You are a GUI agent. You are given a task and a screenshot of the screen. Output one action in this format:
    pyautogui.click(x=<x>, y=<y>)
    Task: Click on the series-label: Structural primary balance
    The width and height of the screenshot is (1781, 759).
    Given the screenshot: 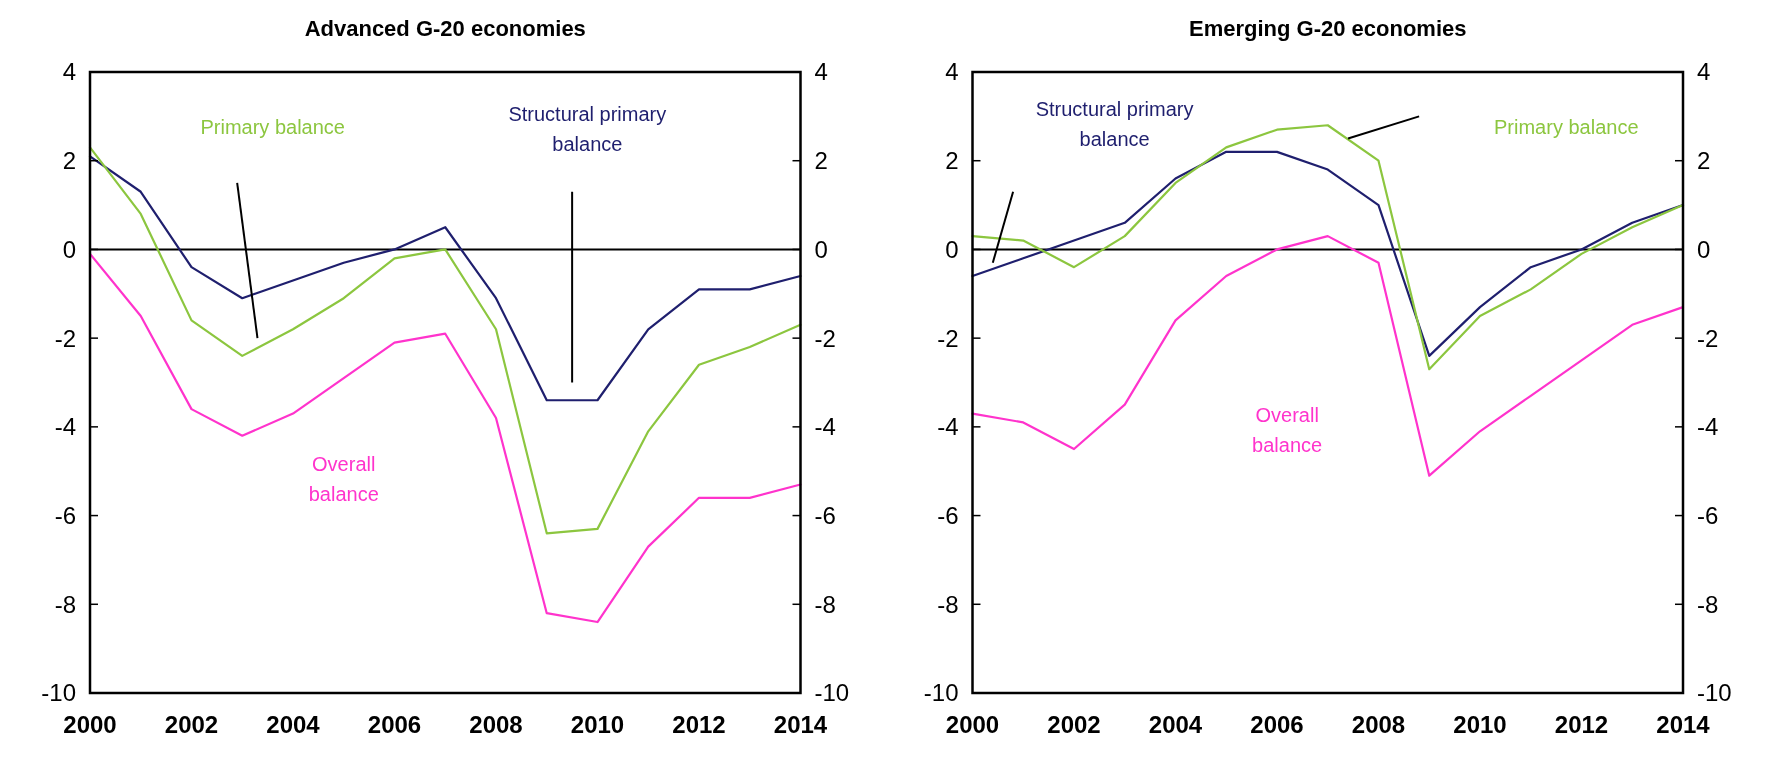 What is the action you would take?
    pyautogui.click(x=1114, y=124)
    